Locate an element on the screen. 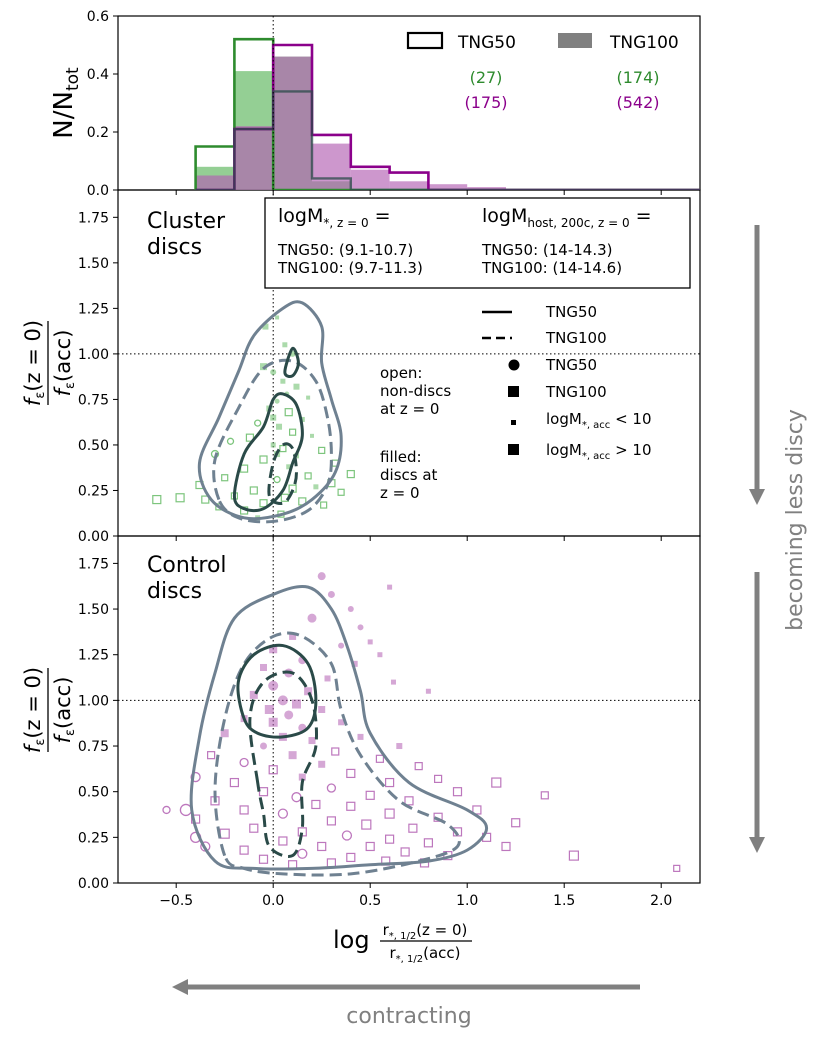 This screenshot has height=1039, width=830. xlabel: log r*, 1/2(z = 0) r*, 1/2(acc) is located at coordinates (402, 943).